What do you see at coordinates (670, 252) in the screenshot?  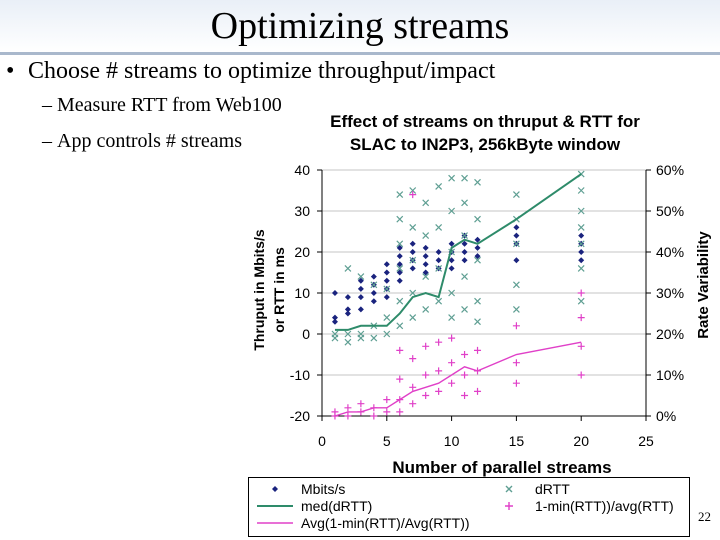 I see `y2-tick-label: 40%` at bounding box center [670, 252].